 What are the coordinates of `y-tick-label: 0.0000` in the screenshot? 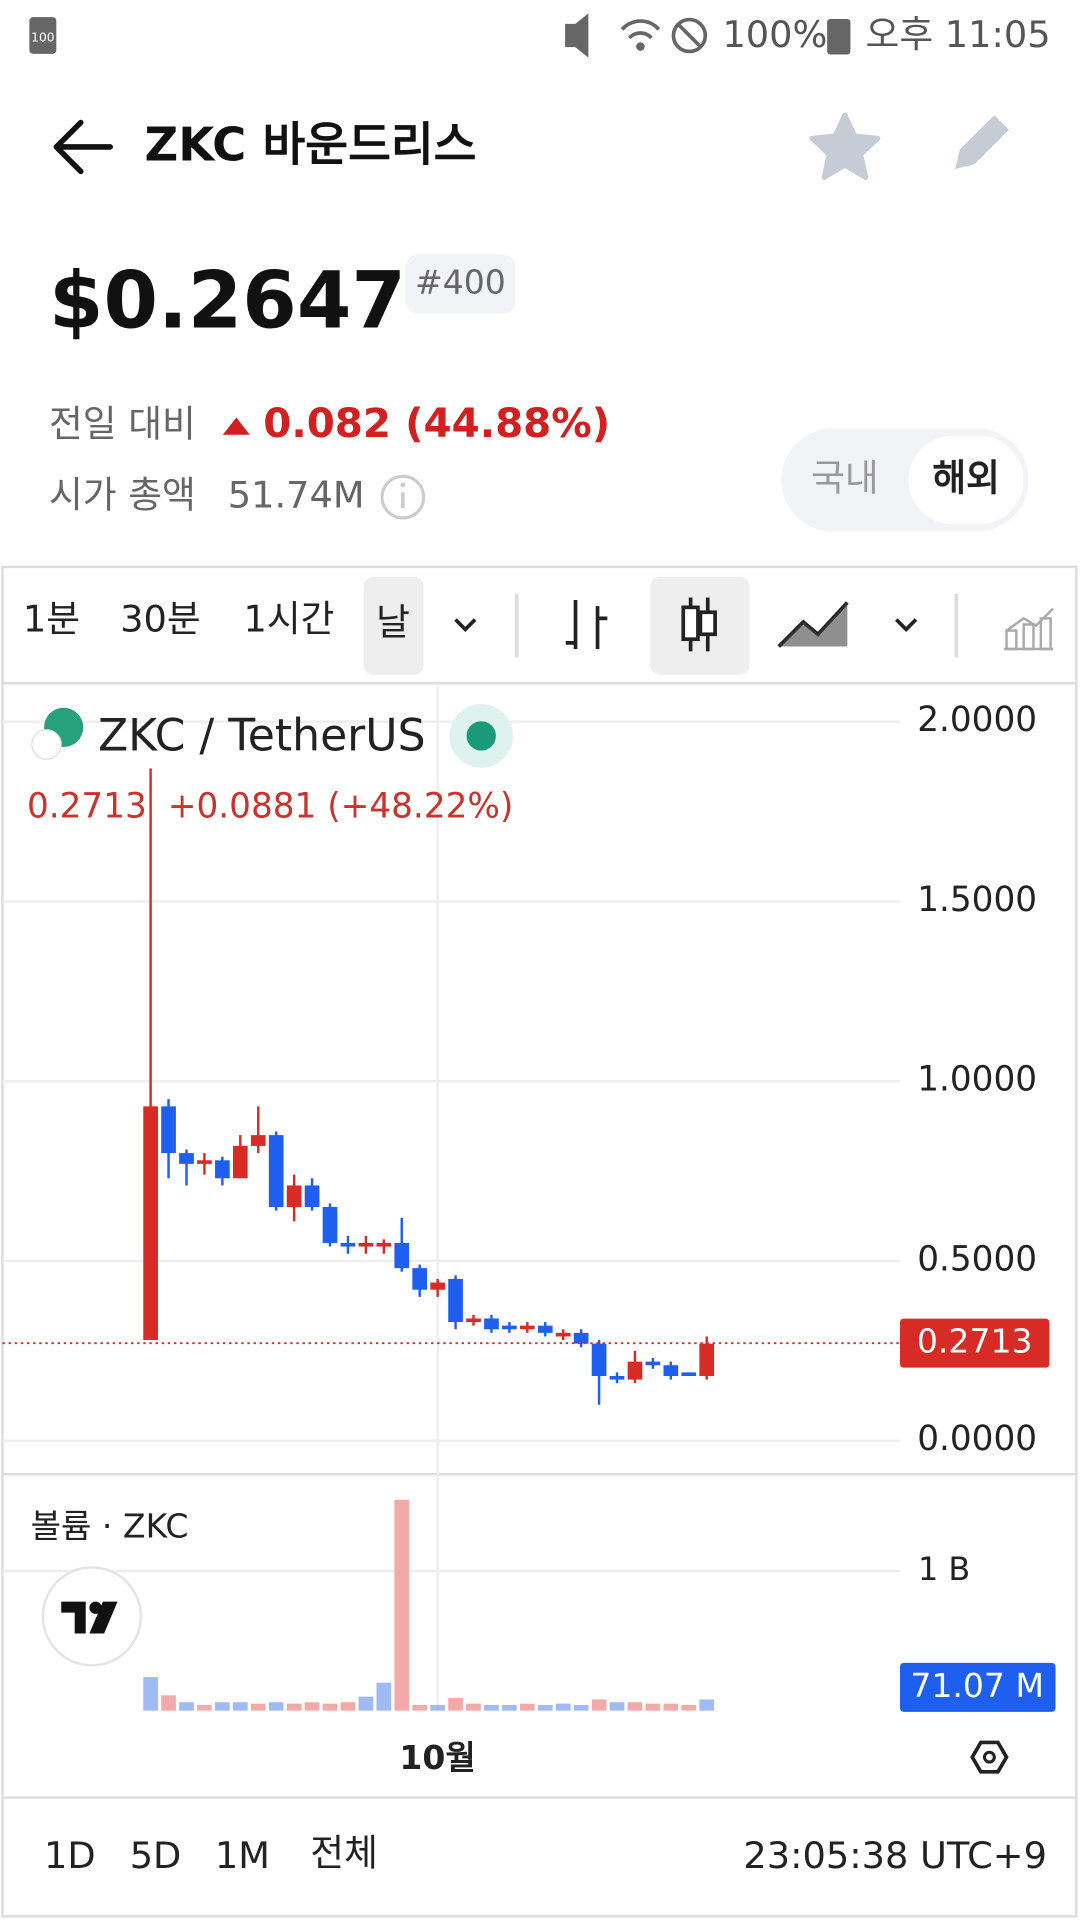 It's located at (977, 1439).